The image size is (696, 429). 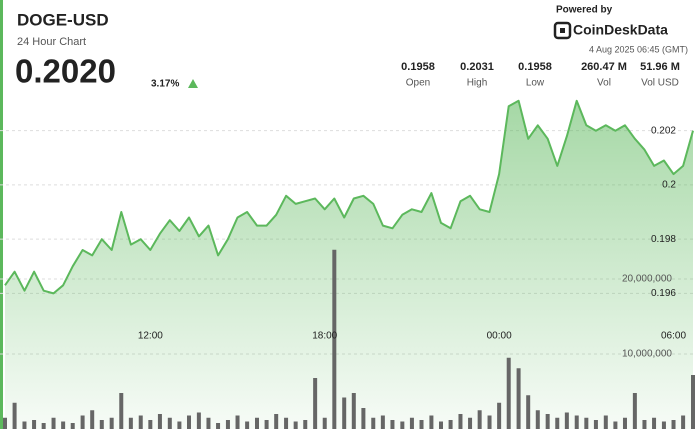 I want to click on x-tick-label: 06:00, so click(x=673, y=336).